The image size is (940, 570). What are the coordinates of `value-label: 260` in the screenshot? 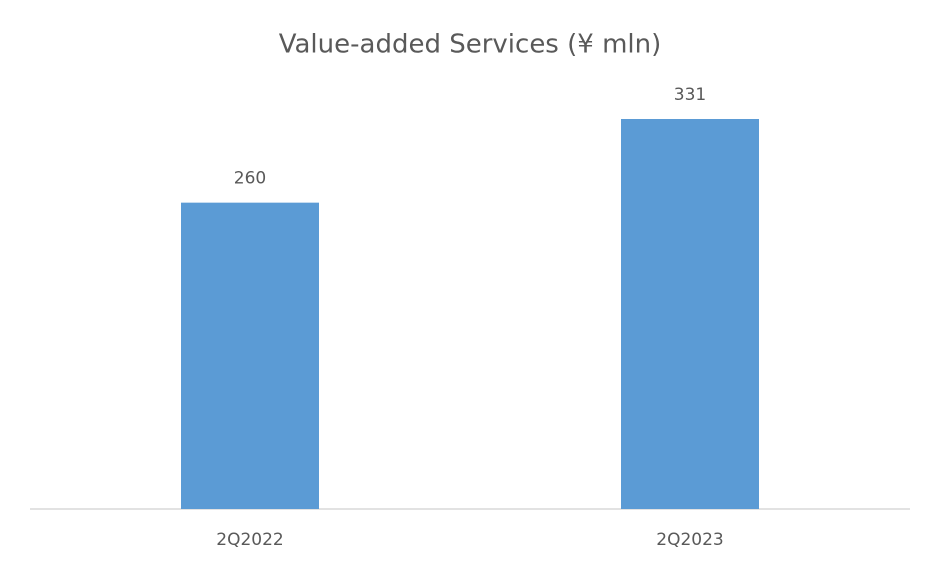 It's located at (250, 179).